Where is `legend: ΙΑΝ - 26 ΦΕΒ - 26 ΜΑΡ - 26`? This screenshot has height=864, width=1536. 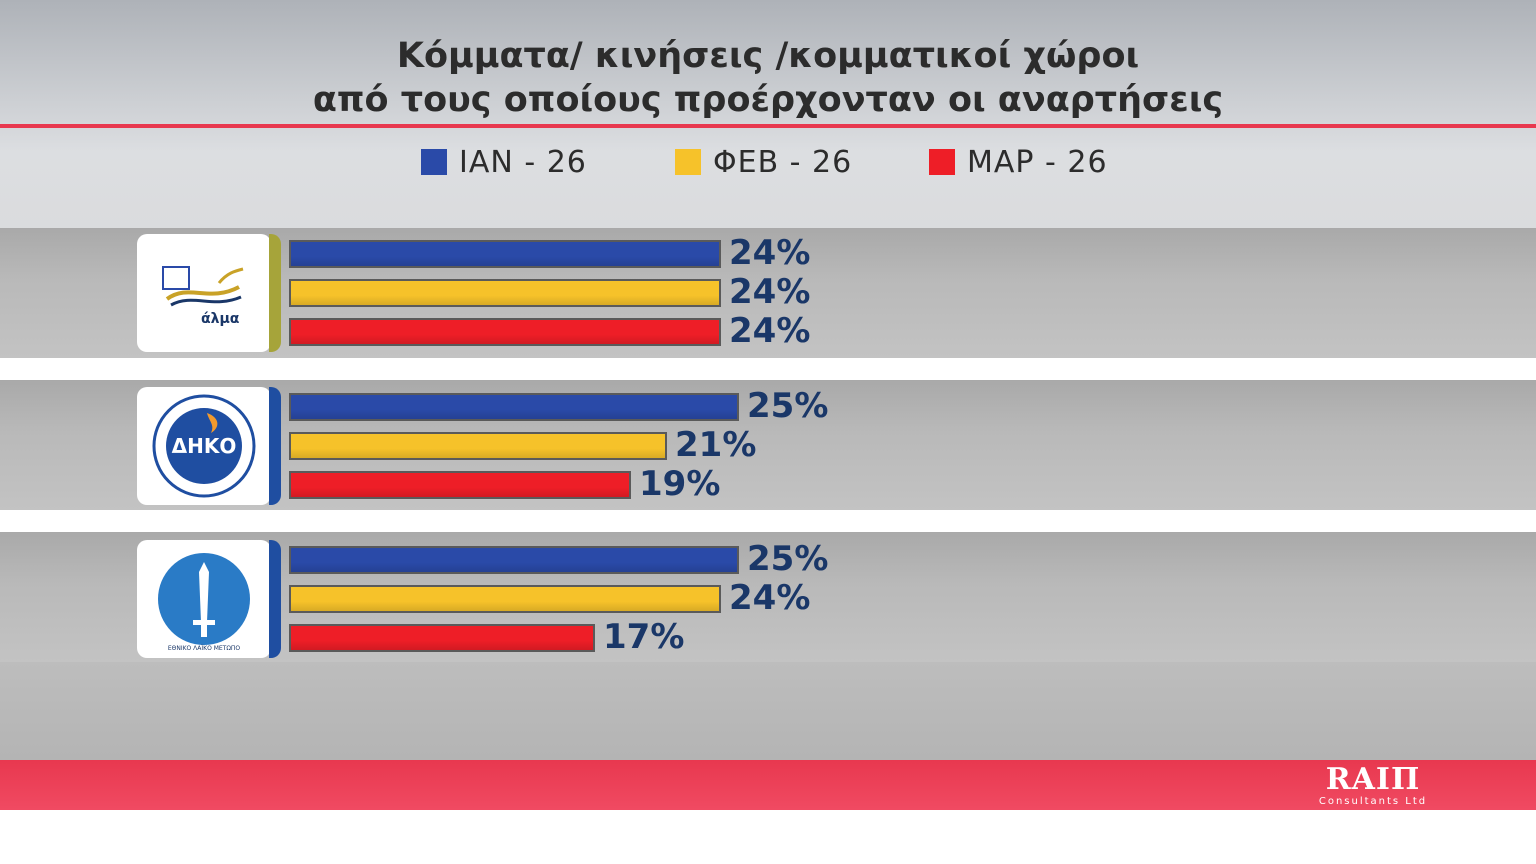
legend: ΙΑΝ - 26 ΦΕΒ - 26 ΜΑΡ - 26 is located at coordinates (768, 162).